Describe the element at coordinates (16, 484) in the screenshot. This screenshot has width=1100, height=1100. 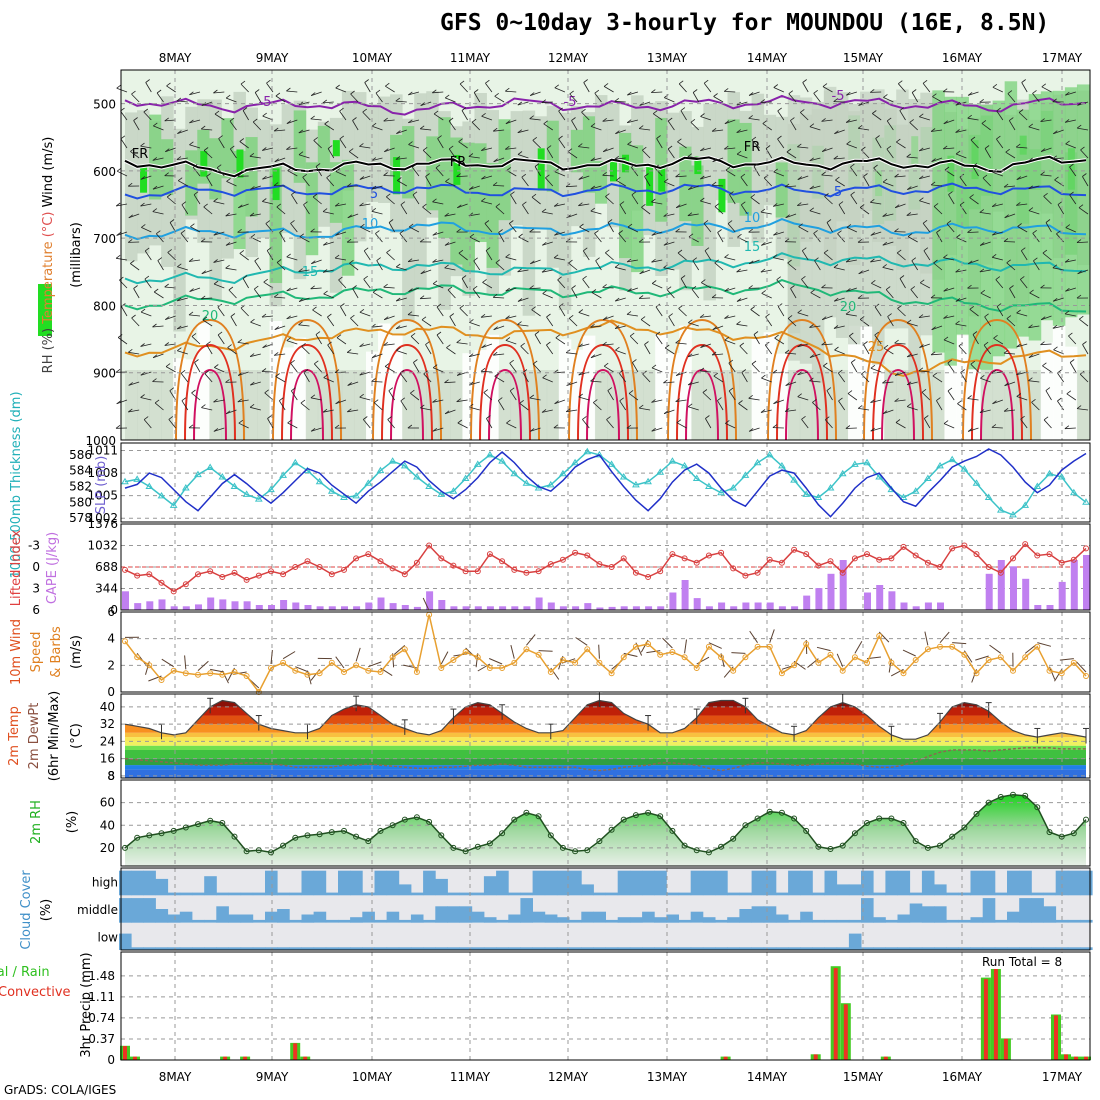
I see `thickness-ylabel: 1000-500mb Thickness (dm)` at that location.